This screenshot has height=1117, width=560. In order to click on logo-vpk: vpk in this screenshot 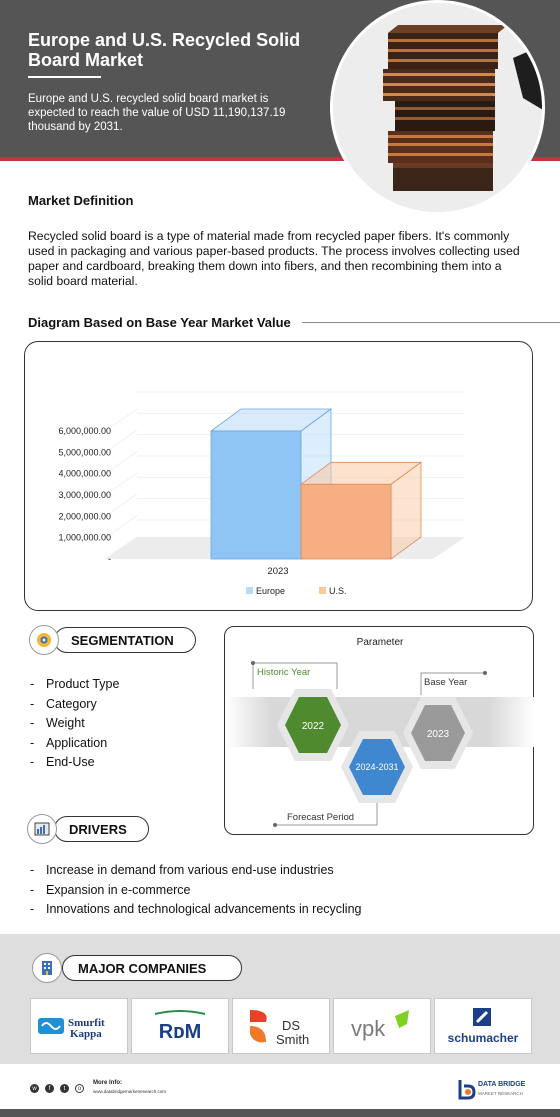, I will do `click(382, 1026)`.